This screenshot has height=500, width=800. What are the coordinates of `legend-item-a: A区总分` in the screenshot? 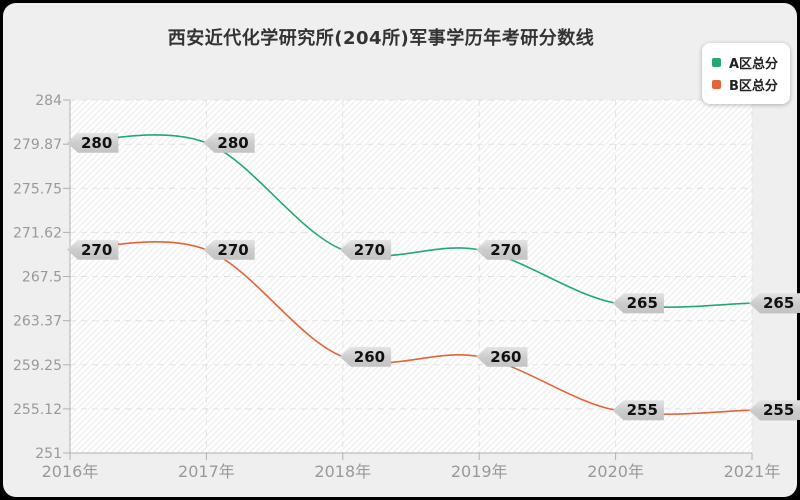 It's located at (744, 62).